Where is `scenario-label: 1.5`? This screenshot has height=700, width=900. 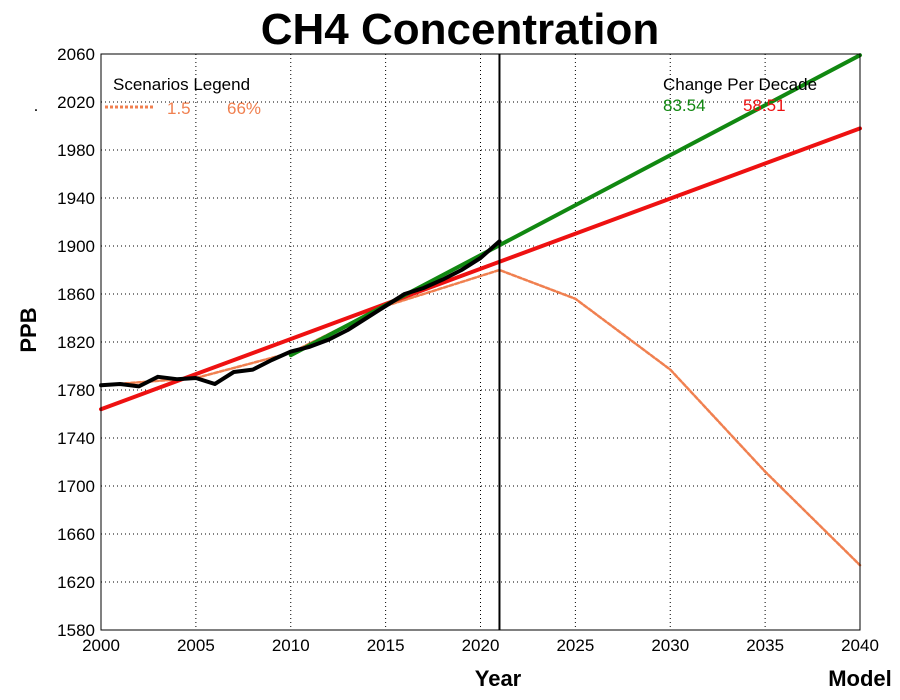 scenario-label: 1.5 is located at coordinates (179, 108).